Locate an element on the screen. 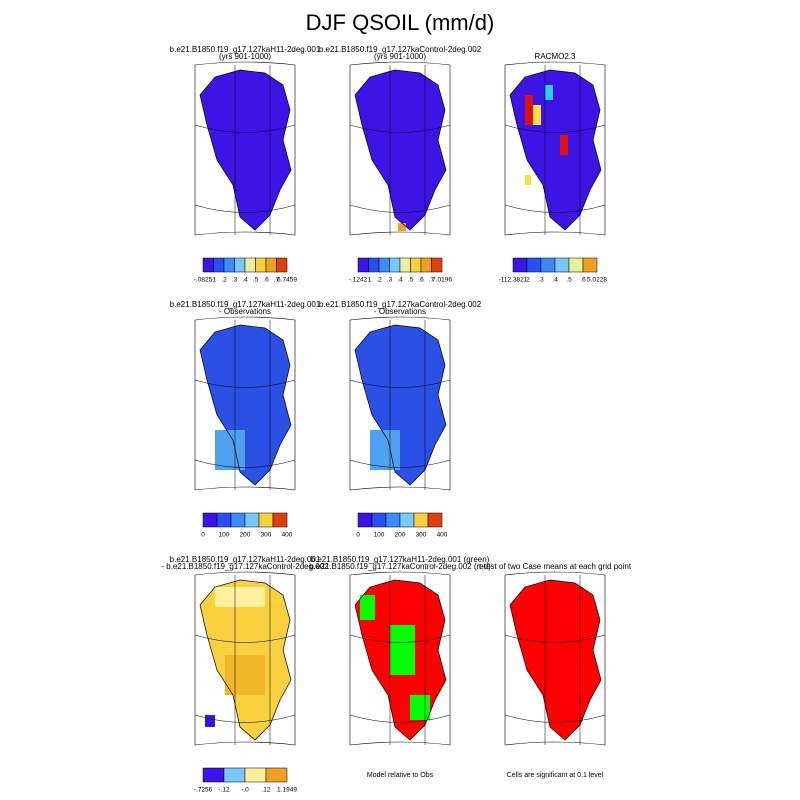  panel-title: RACMO2.3 is located at coordinates (555, 56).